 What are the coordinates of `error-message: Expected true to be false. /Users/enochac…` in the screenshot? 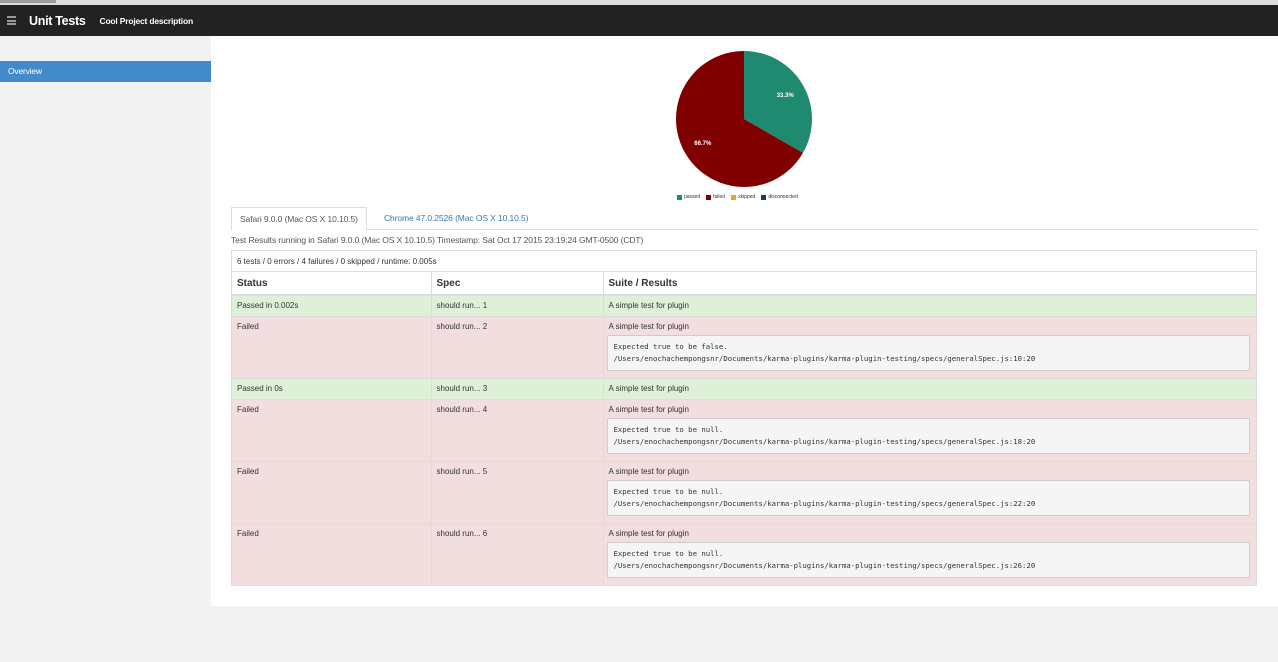 It's located at (928, 352).